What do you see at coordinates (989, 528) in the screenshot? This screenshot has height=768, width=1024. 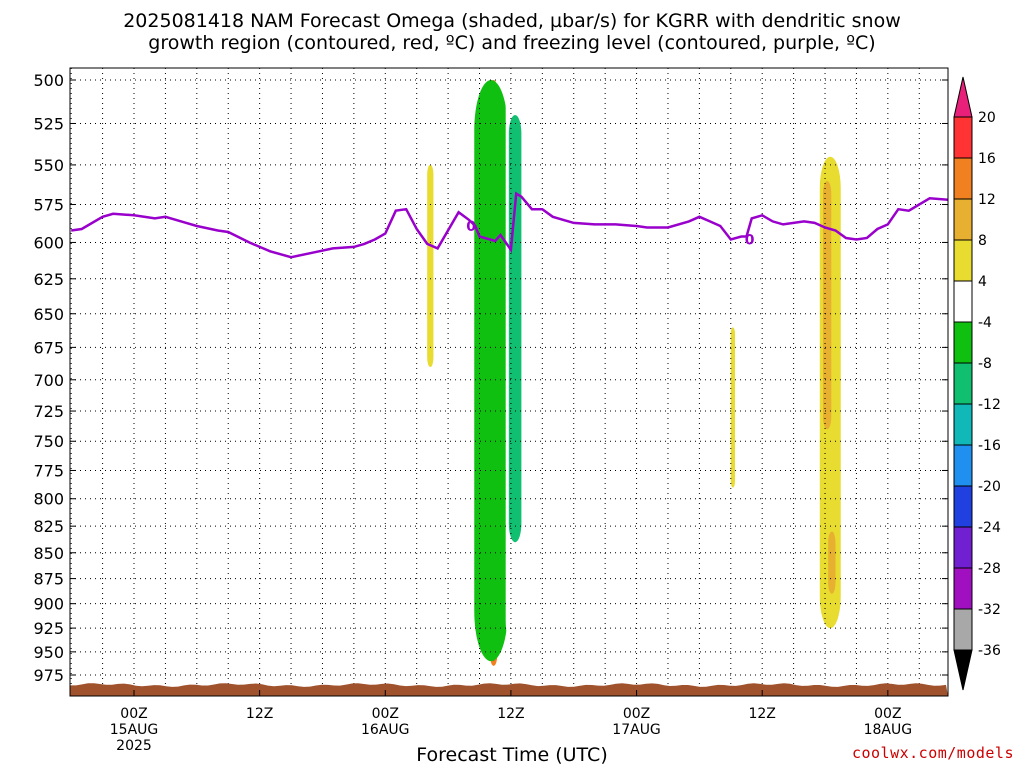 I see `colorbar-label: -24` at bounding box center [989, 528].